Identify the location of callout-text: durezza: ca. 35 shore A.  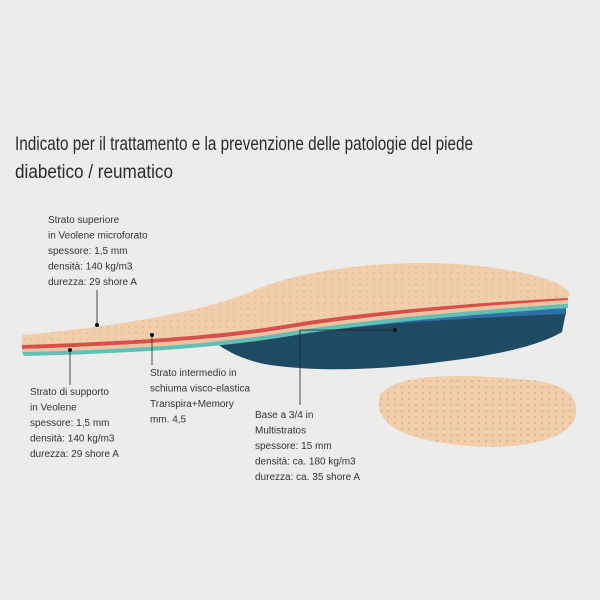
(307, 477).